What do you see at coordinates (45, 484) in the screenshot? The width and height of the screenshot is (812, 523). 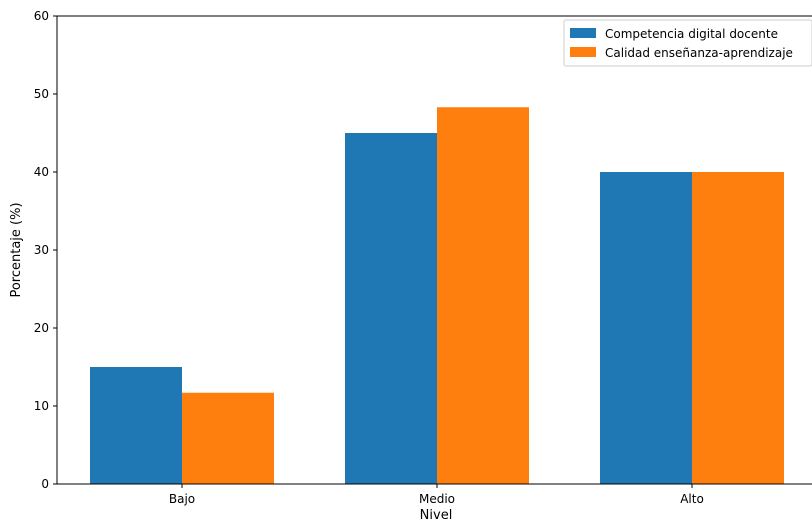 I see `y-tick-label: 0` at bounding box center [45, 484].